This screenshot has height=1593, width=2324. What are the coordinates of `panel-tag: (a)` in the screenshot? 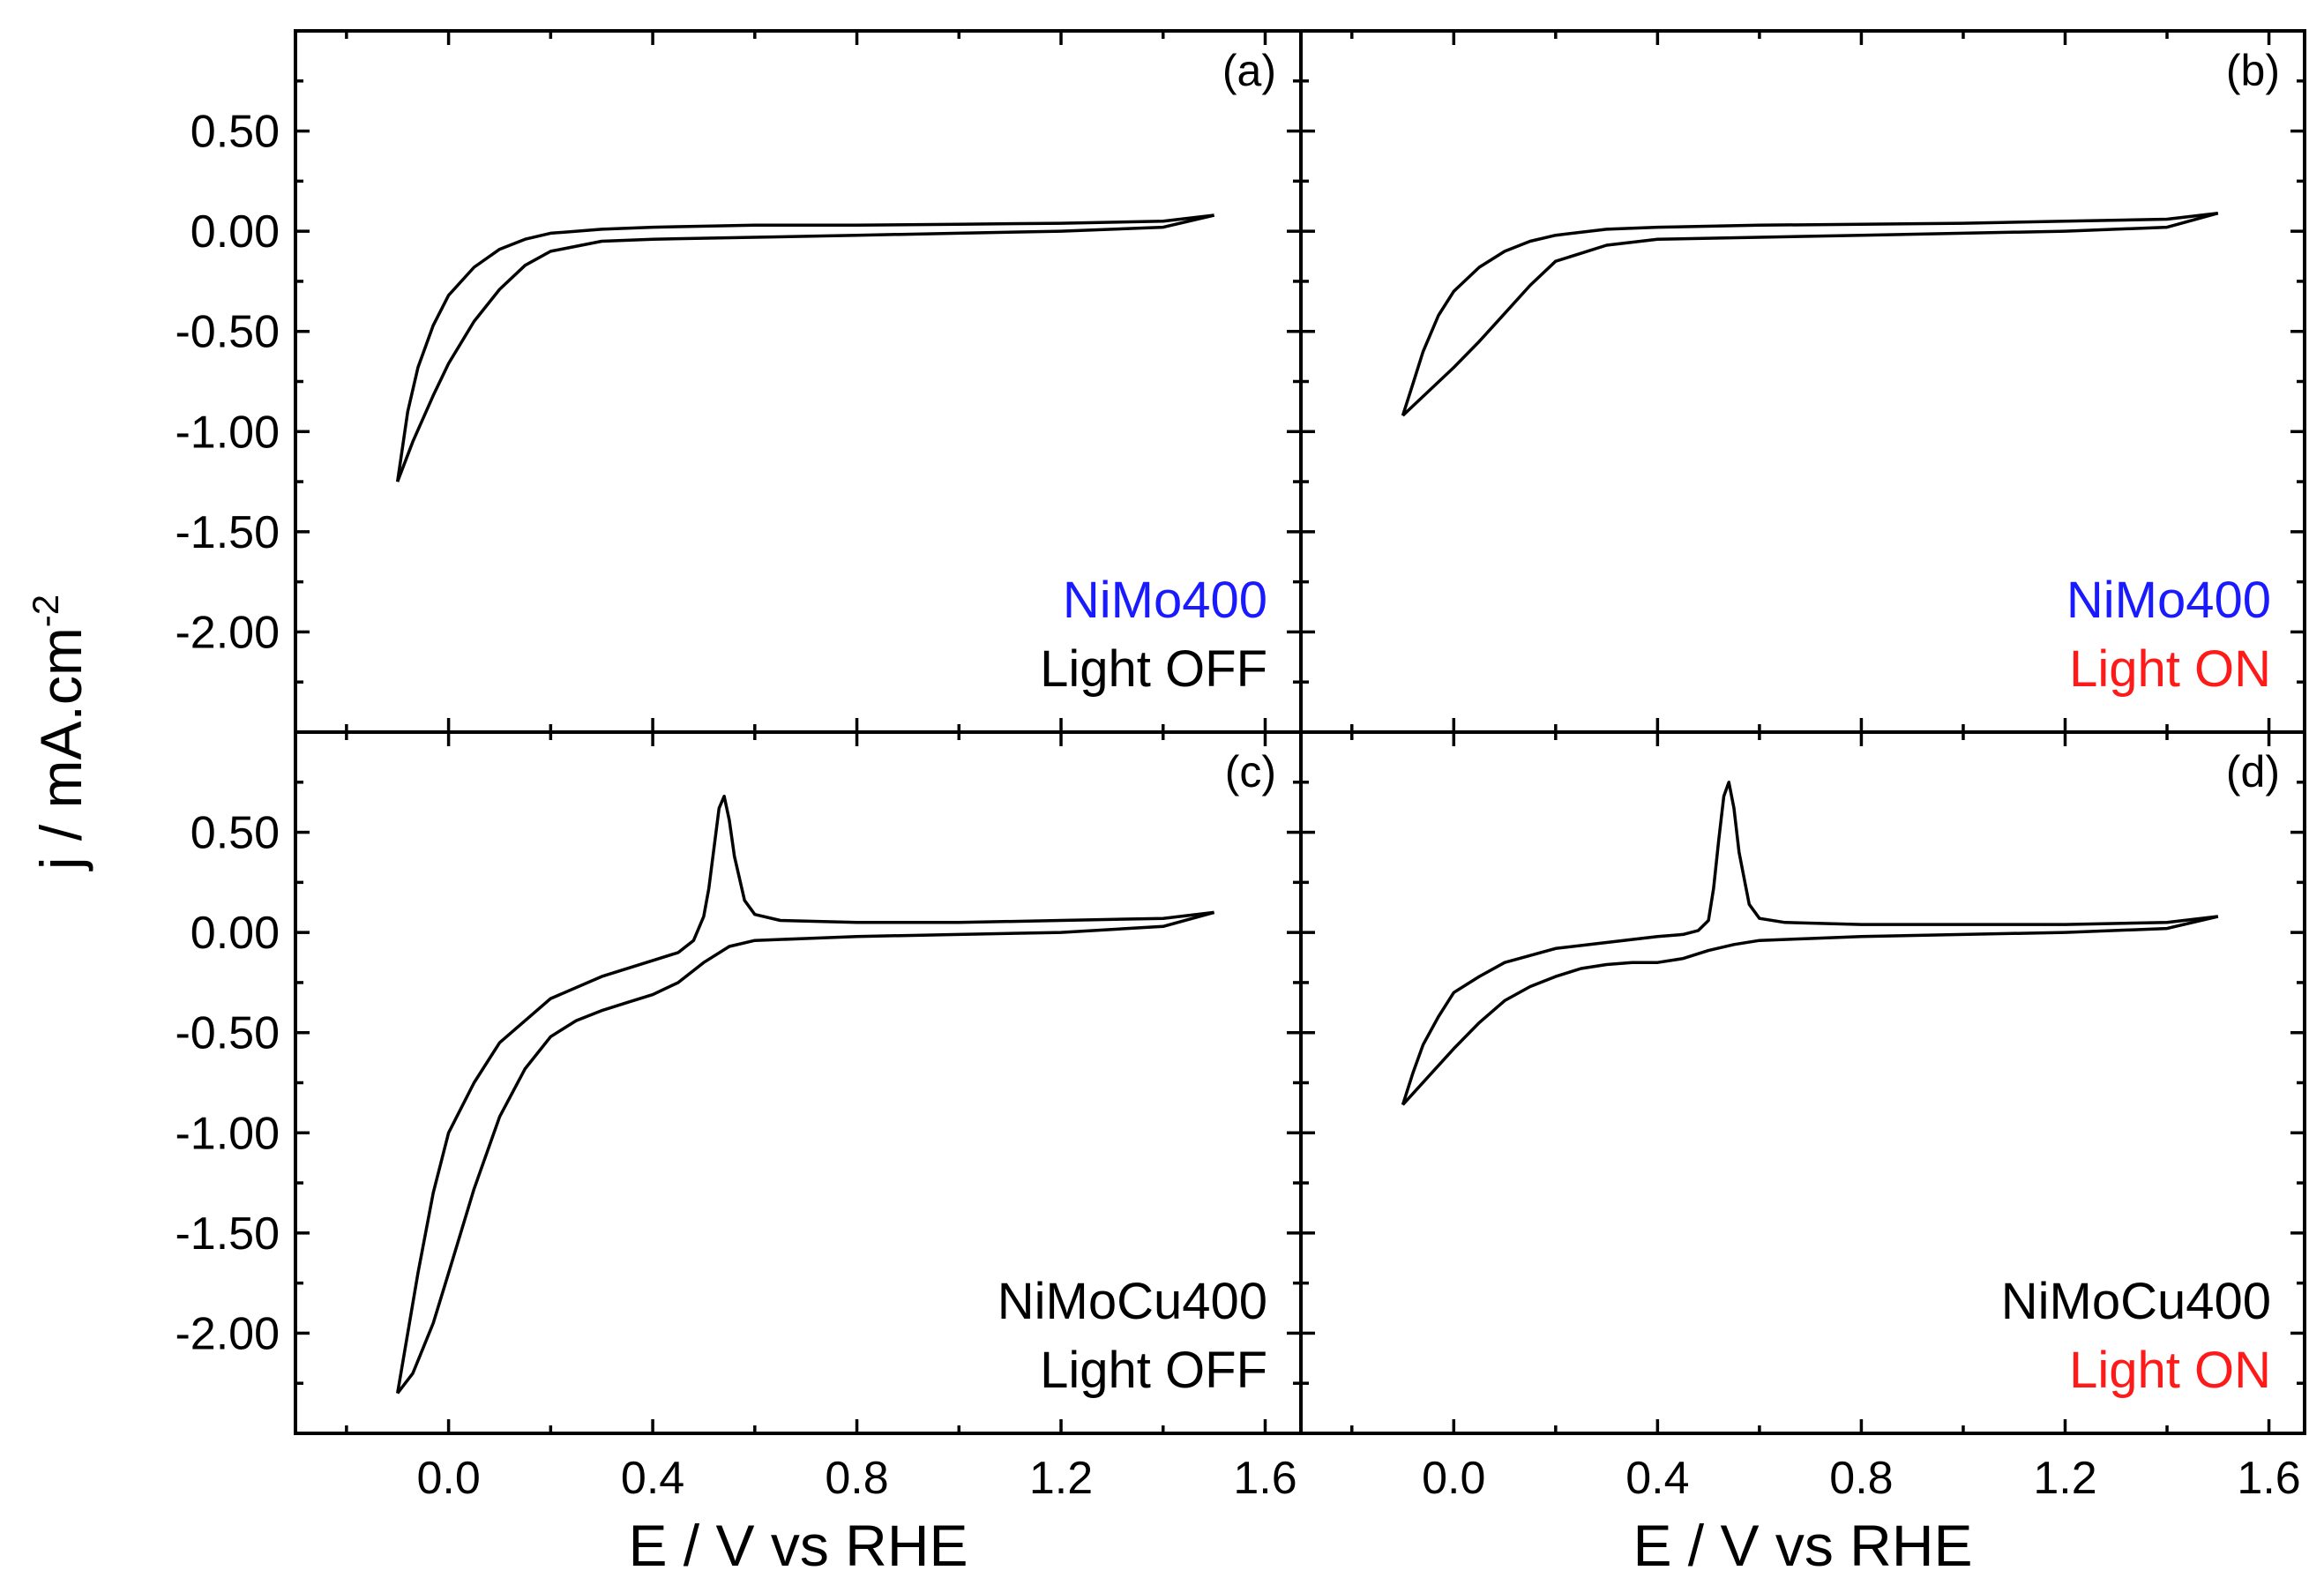 It's located at (1249, 70).